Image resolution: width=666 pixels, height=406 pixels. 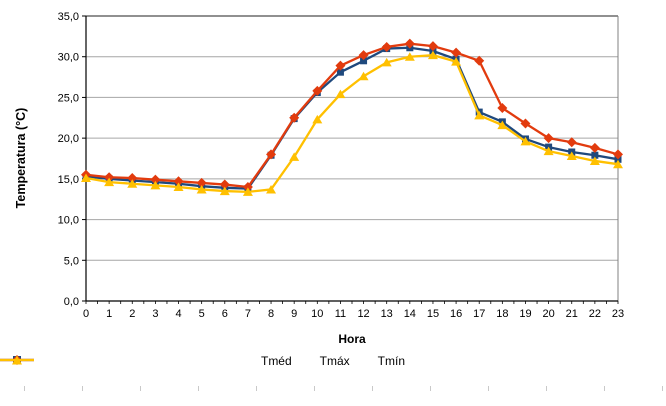 I want to click on x-tick-label: 13, so click(x=387, y=314).